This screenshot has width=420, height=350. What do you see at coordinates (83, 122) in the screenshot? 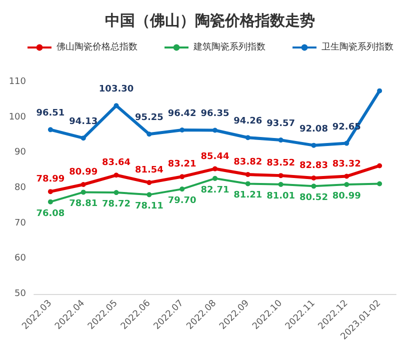
I see `data-label: 94.13` at bounding box center [83, 122].